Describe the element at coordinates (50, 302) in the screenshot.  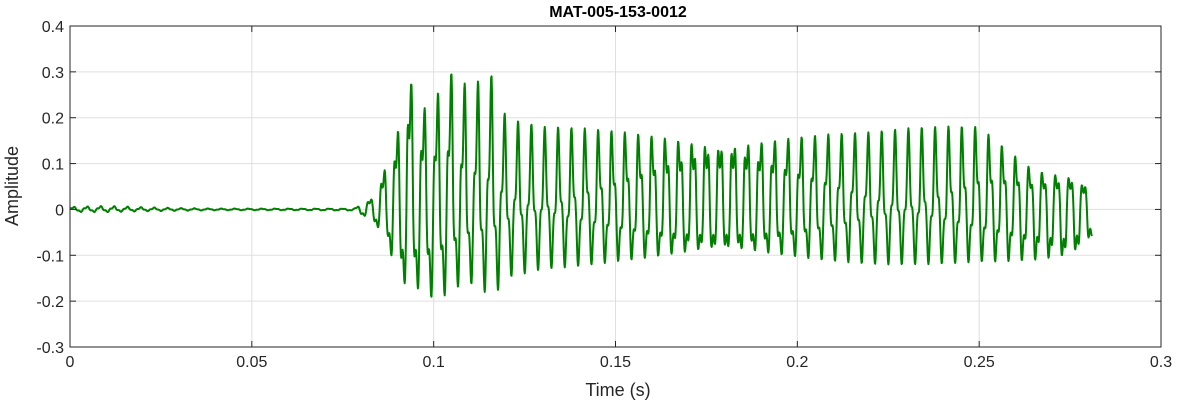
I see `y-tick-label: -0.2` at that location.